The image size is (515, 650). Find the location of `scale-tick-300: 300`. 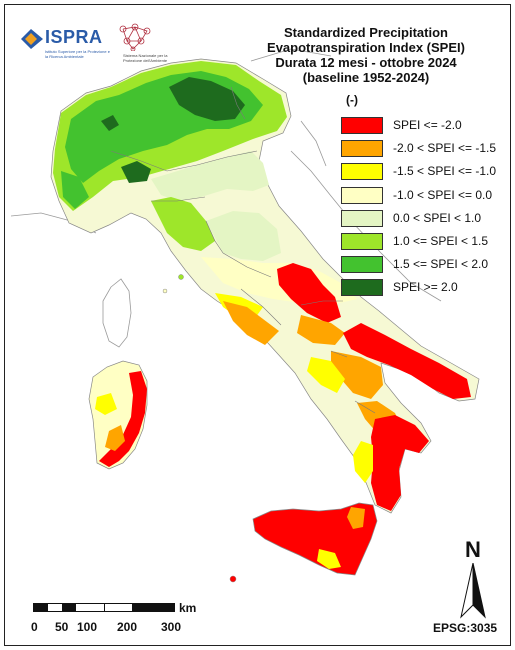

scale-tick-300: 300 is located at coordinates (171, 627).